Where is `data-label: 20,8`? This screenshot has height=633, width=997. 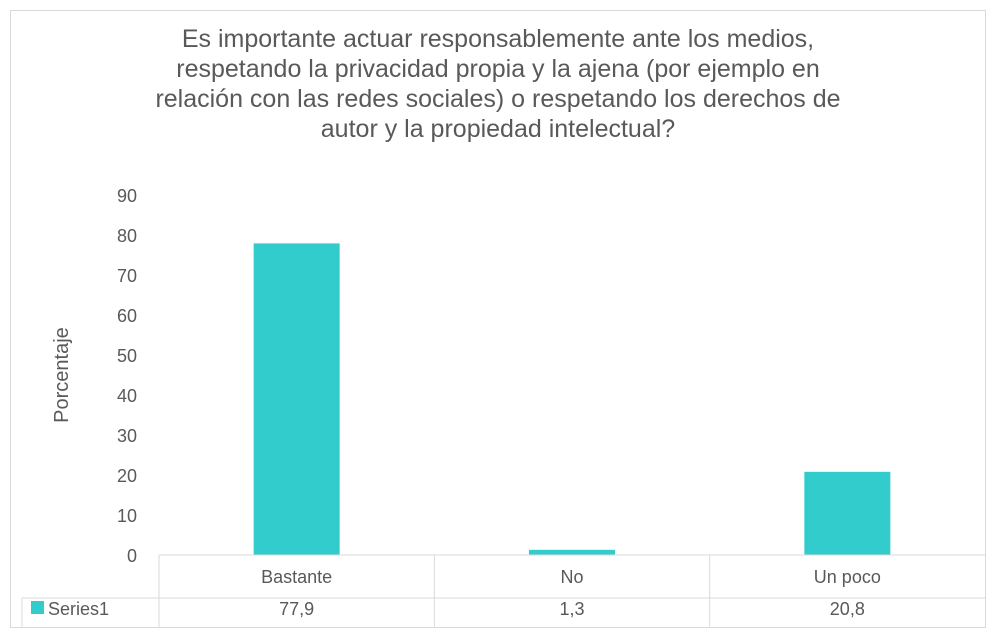
data-label: 20,8 is located at coordinates (847, 609).